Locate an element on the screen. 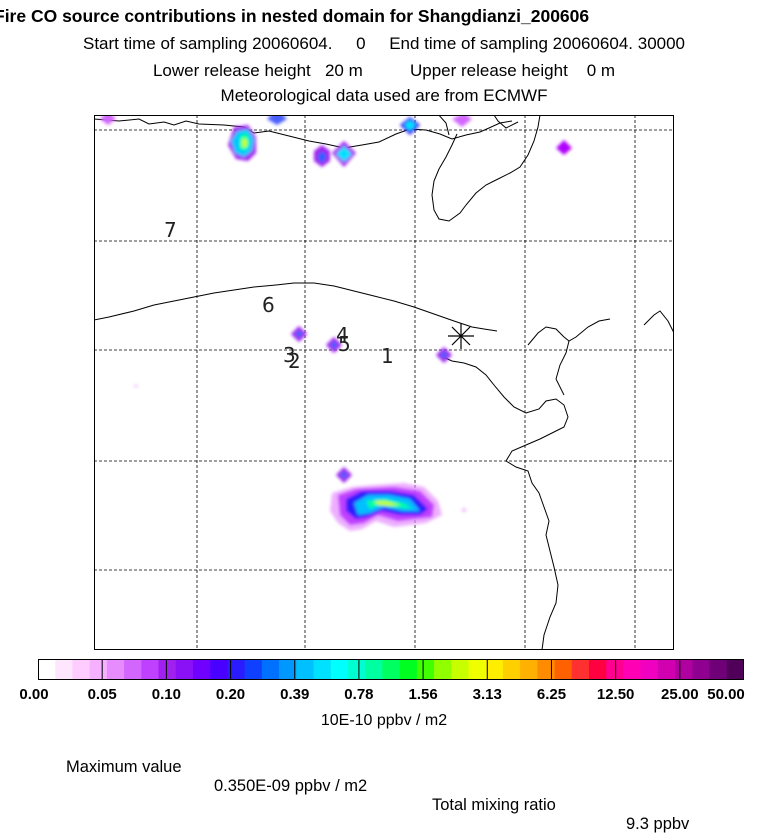  legend-tick-label: 0.20 is located at coordinates (230, 694).